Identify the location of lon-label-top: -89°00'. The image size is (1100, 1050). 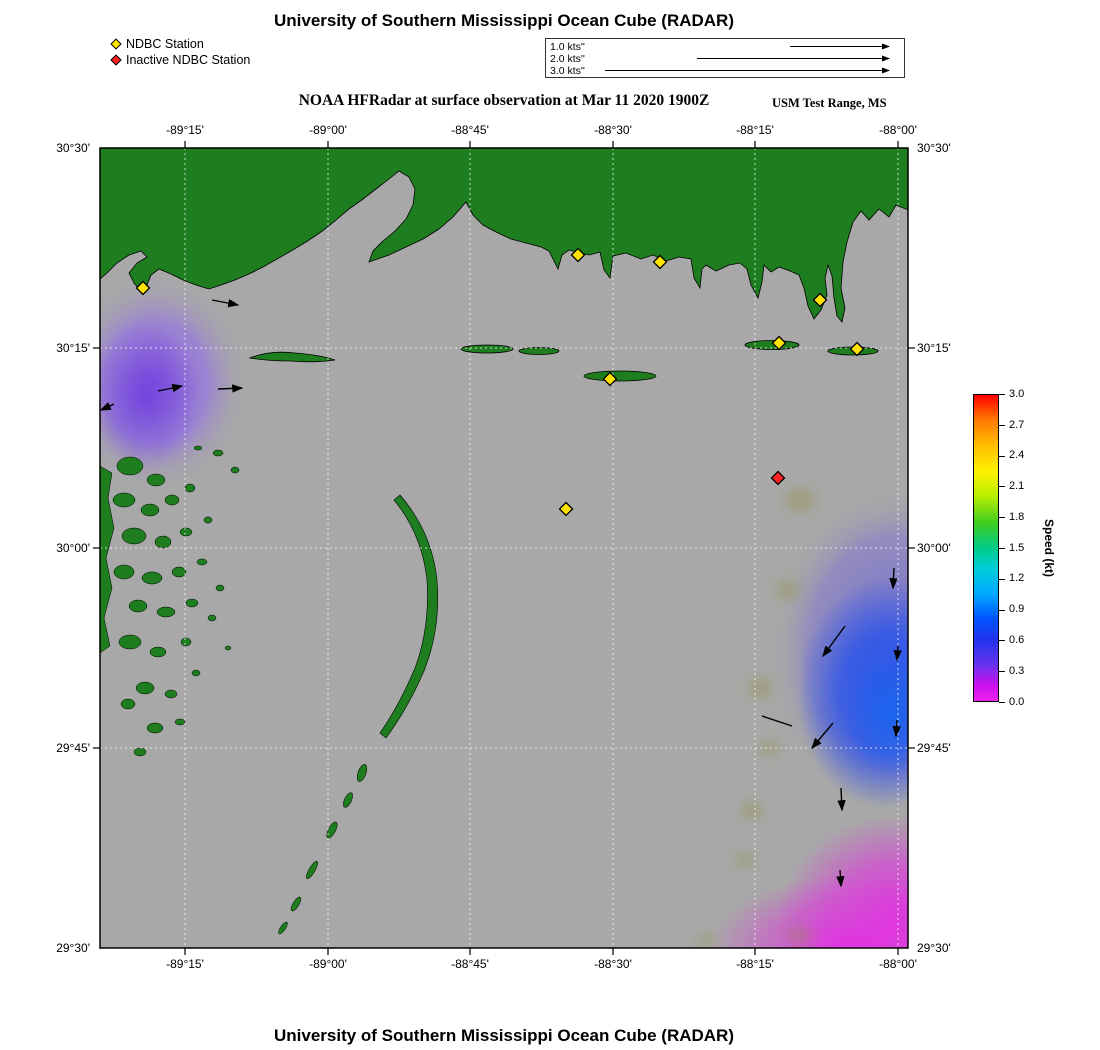
(328, 130).